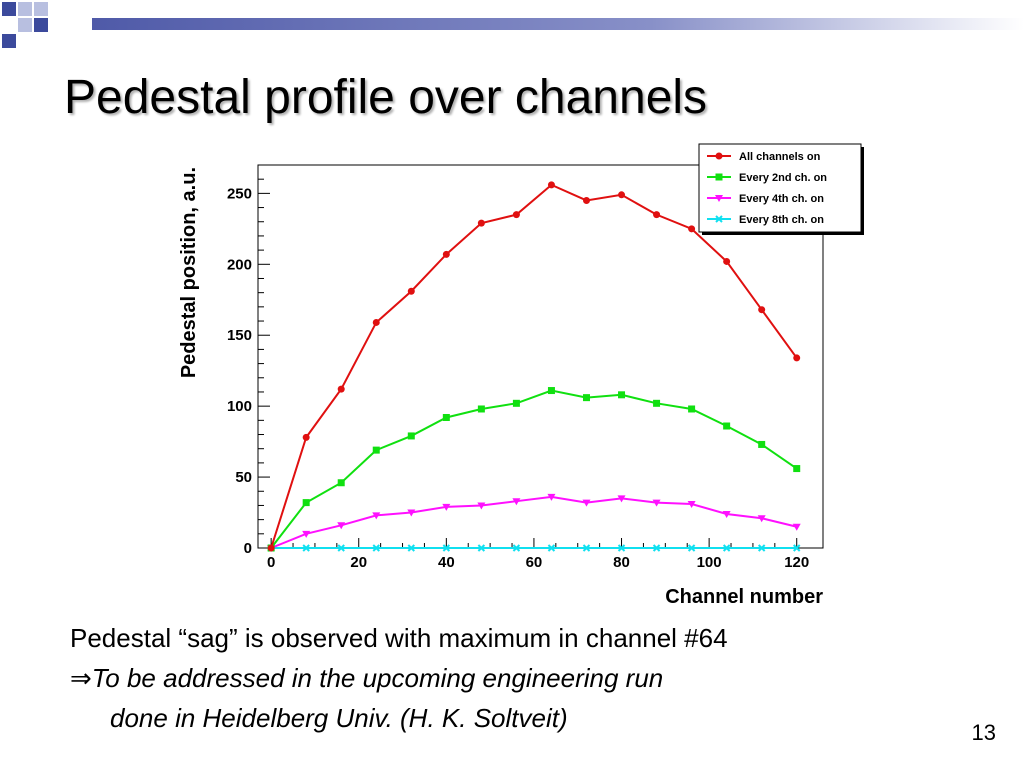 This screenshot has width=1024, height=768. I want to click on legend-label: Every 8th ch. on, so click(781, 220).